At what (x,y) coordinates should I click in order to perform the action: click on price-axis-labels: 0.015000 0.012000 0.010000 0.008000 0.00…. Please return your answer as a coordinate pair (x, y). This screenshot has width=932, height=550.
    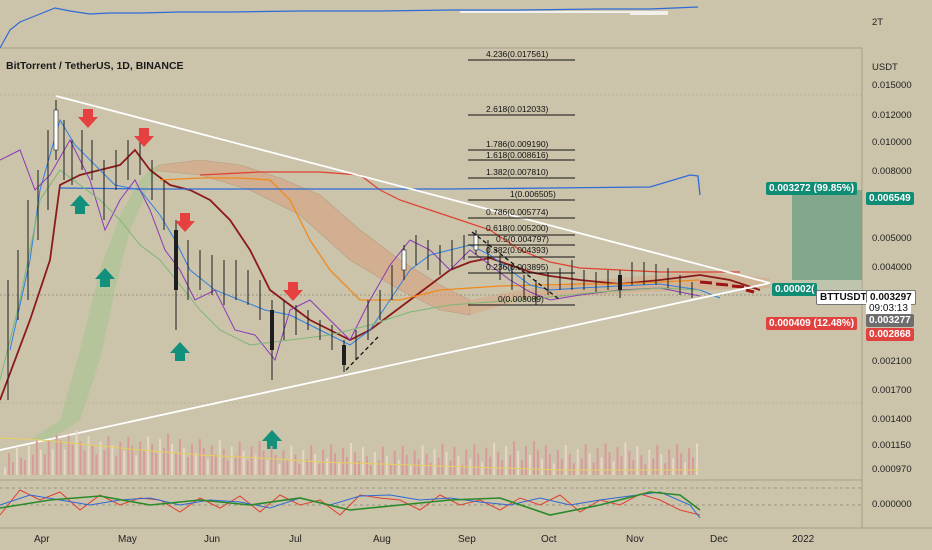
    Looking at the image, I should click on (892, 277).